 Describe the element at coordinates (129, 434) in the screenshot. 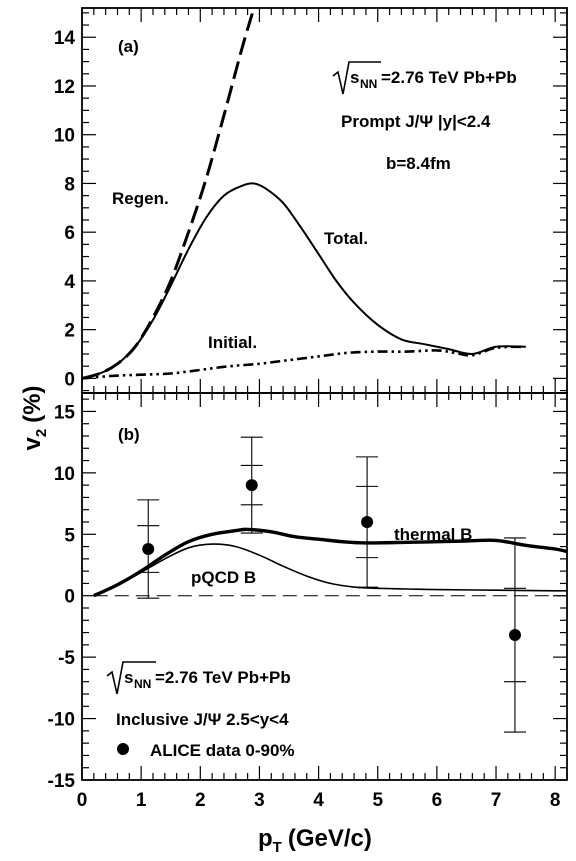

I see `panel-b-label: (b)` at that location.